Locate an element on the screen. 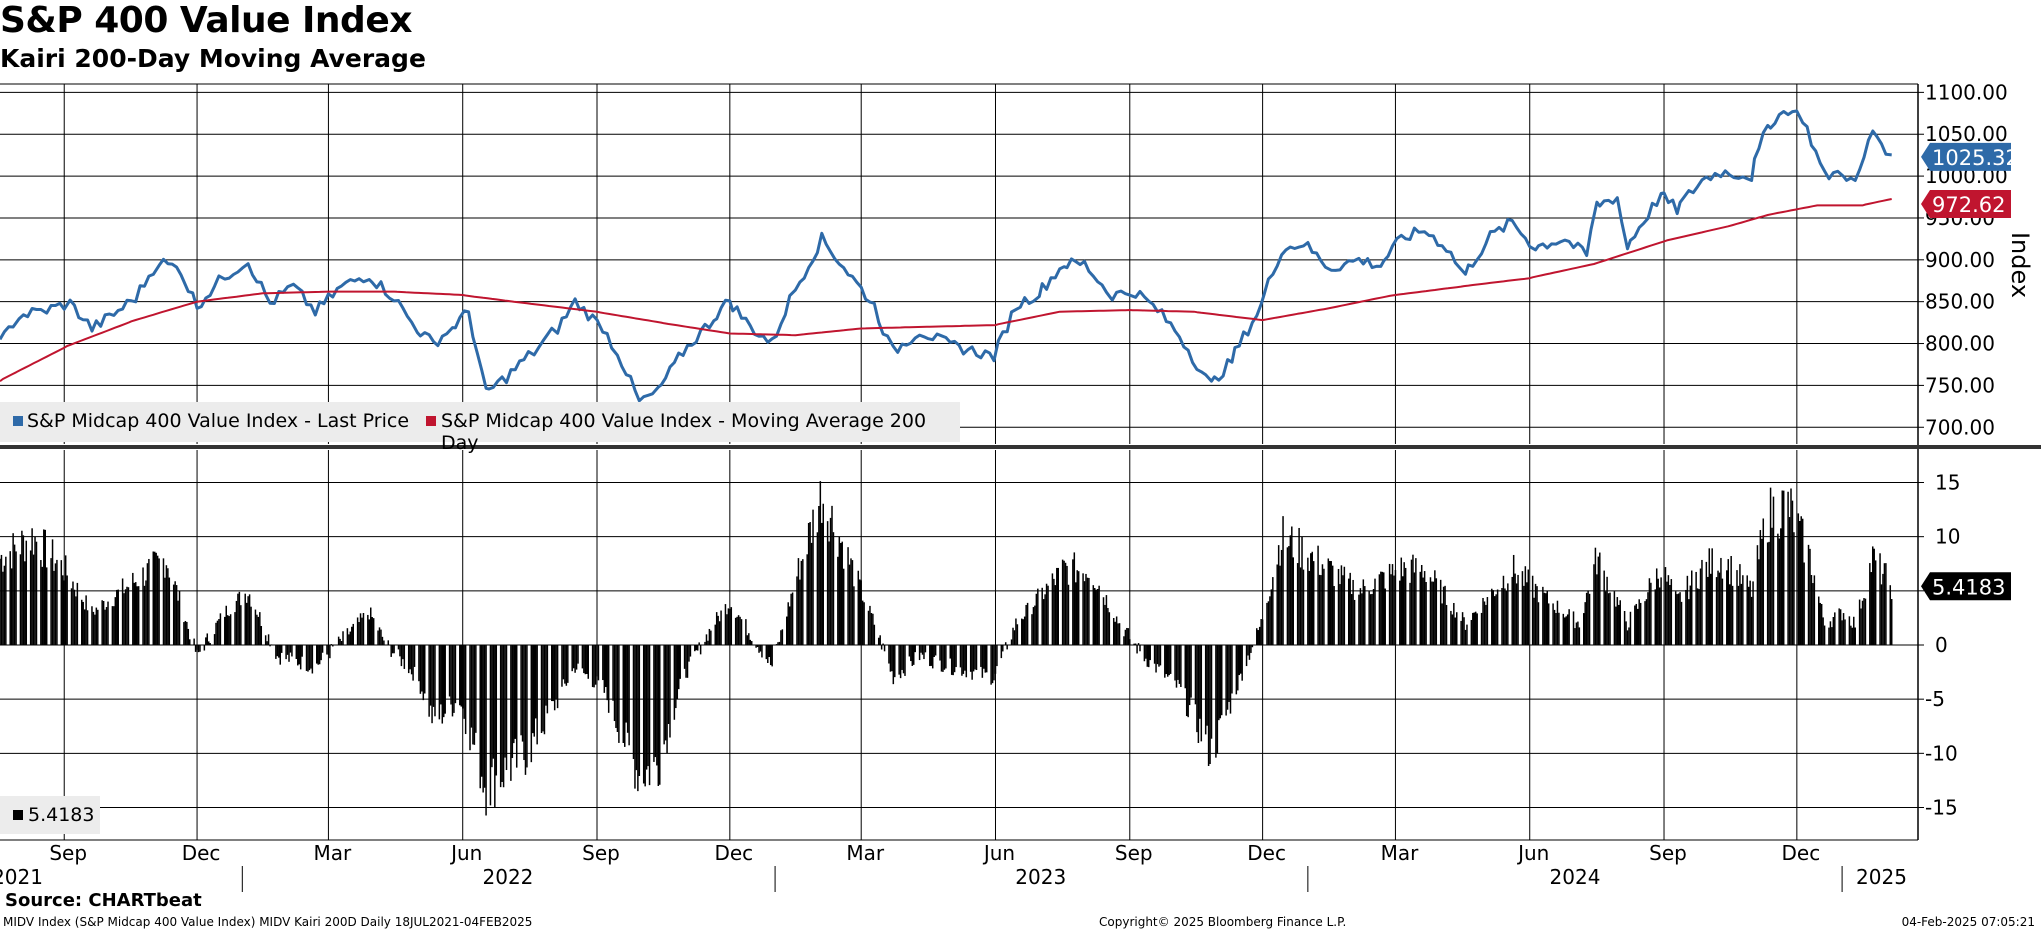  ma-tag-text: 972.62 is located at coordinates (1968, 205).